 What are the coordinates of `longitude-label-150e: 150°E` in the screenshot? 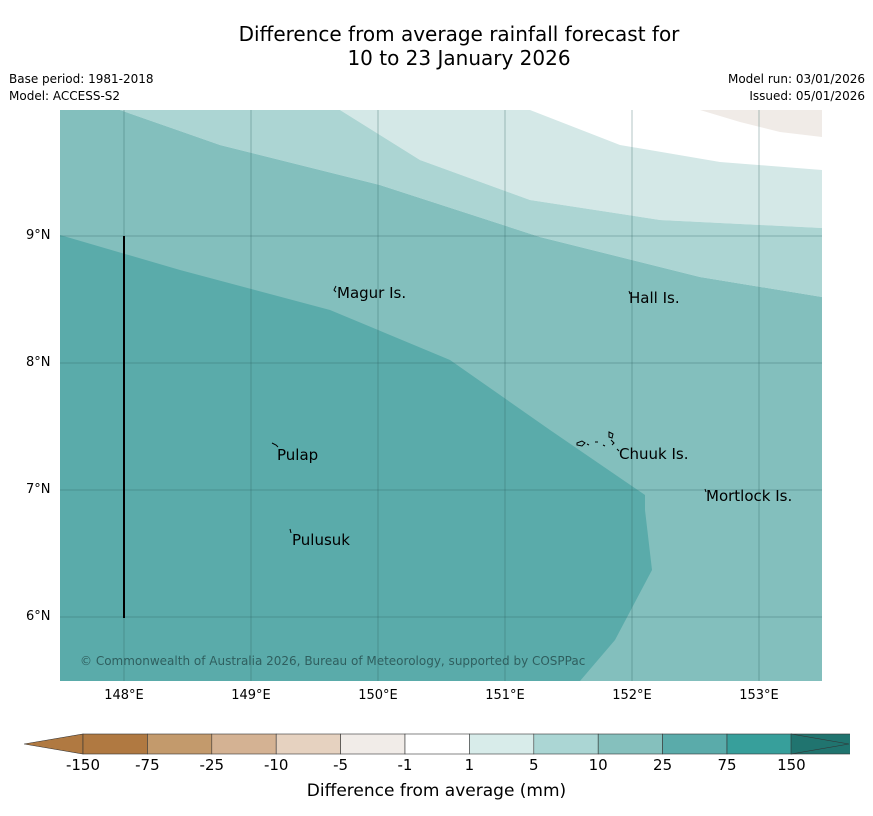 It's located at (378, 695).